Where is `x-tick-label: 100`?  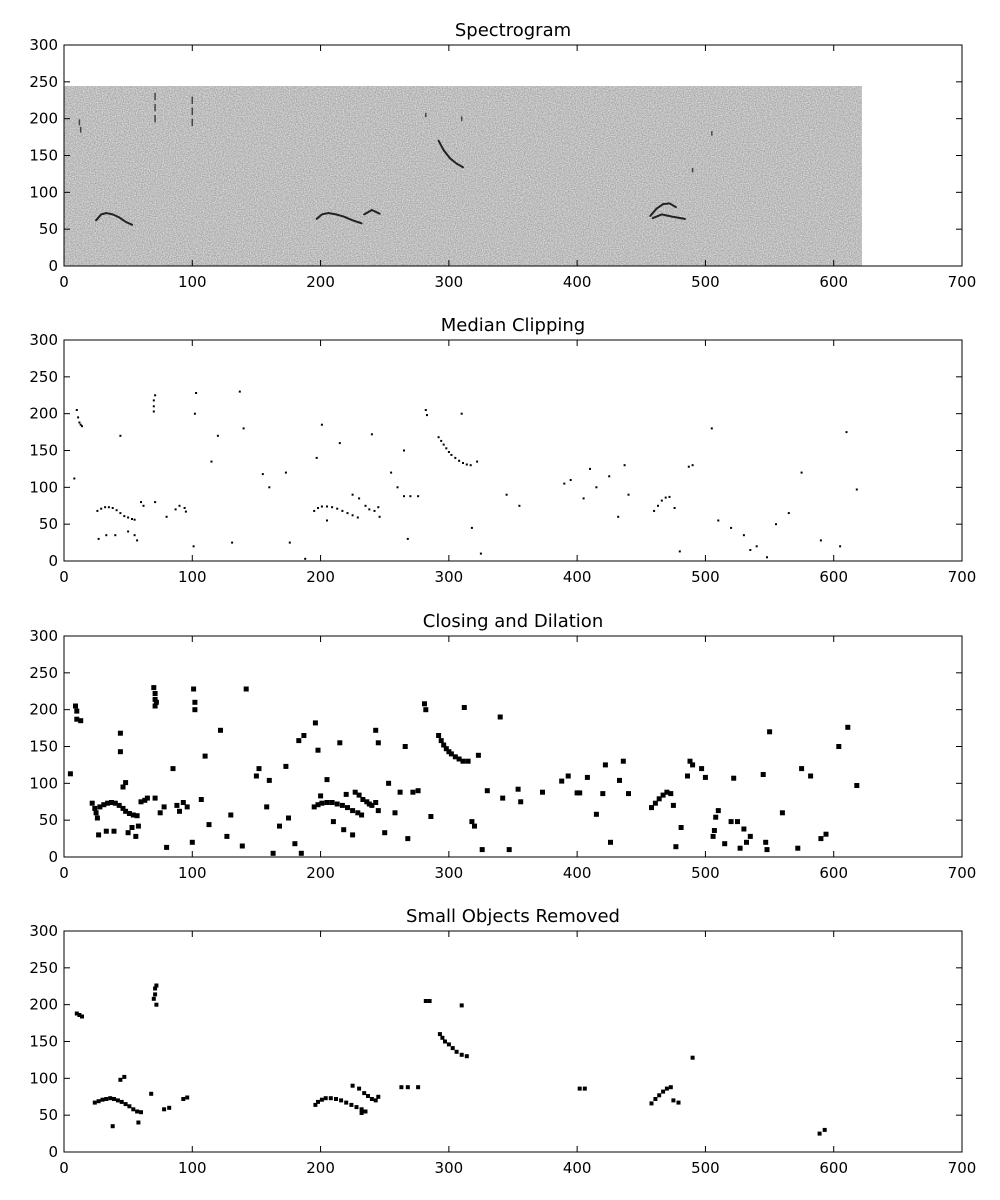 x-tick-label: 100 is located at coordinates (192, 1168).